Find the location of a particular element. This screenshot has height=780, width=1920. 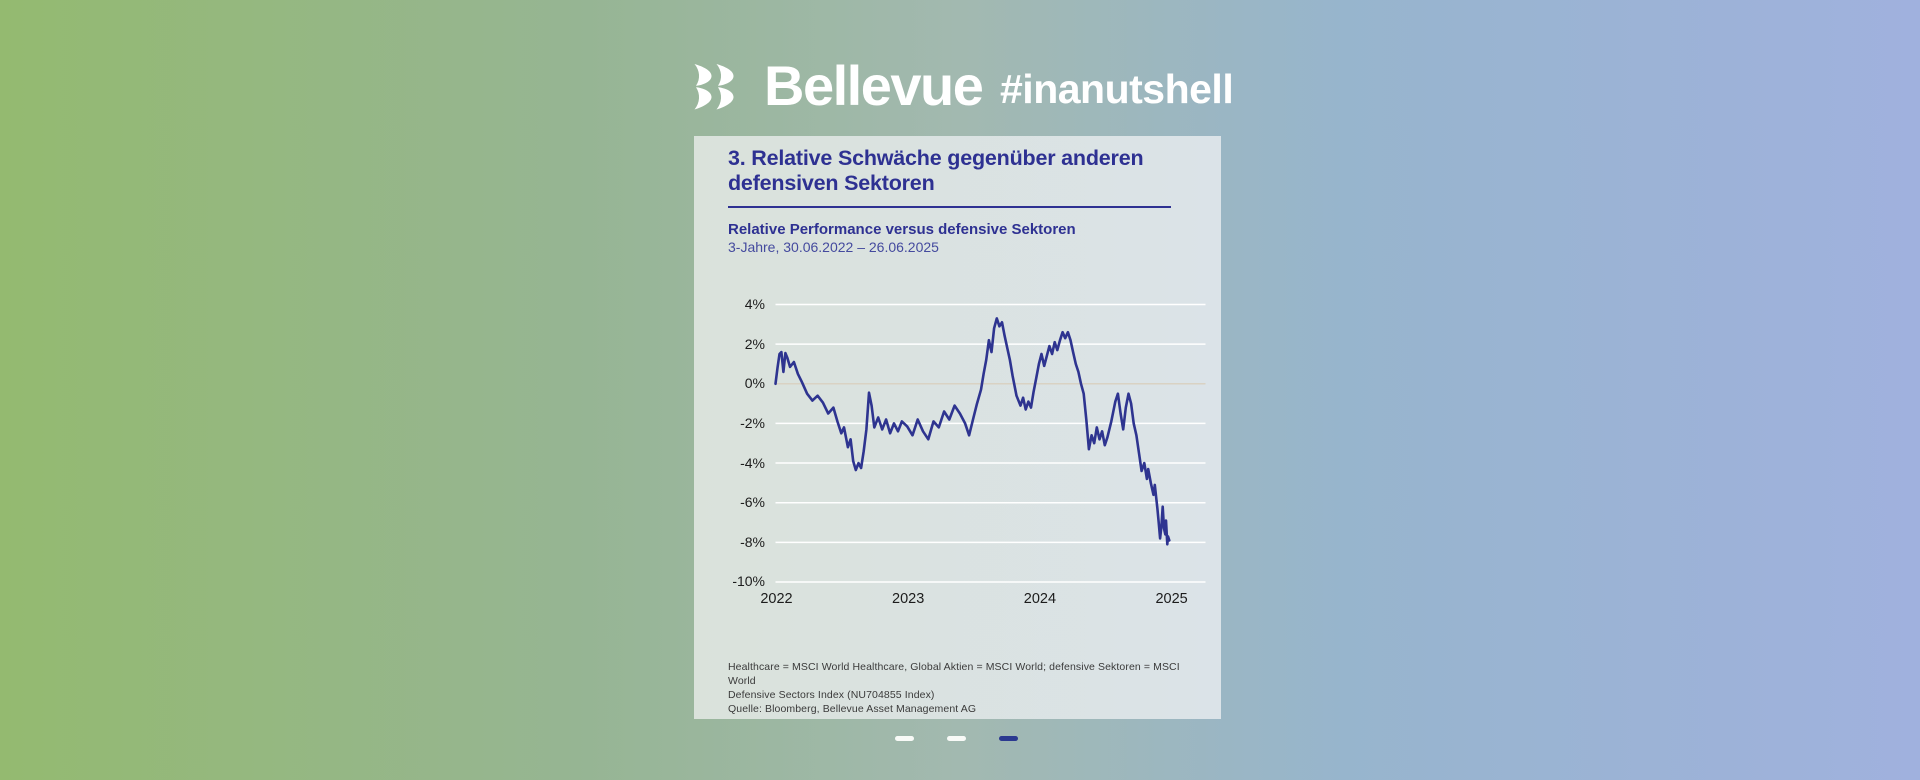

chart-line is located at coordinates (972, 431).